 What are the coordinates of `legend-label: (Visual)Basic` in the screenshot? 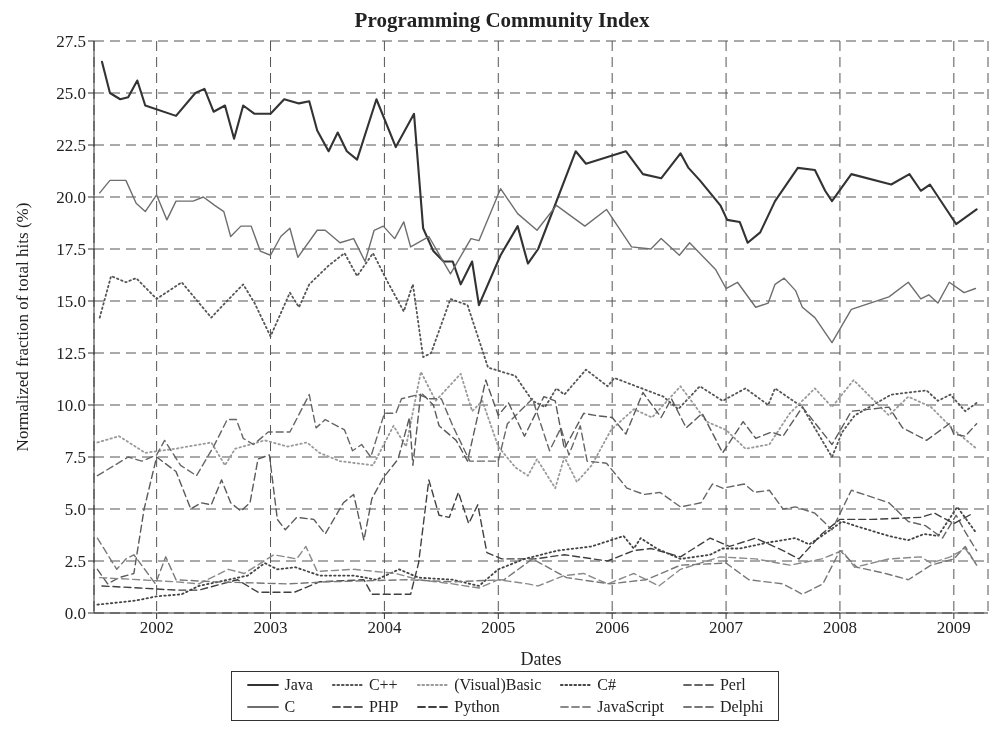 It's located at (498, 685).